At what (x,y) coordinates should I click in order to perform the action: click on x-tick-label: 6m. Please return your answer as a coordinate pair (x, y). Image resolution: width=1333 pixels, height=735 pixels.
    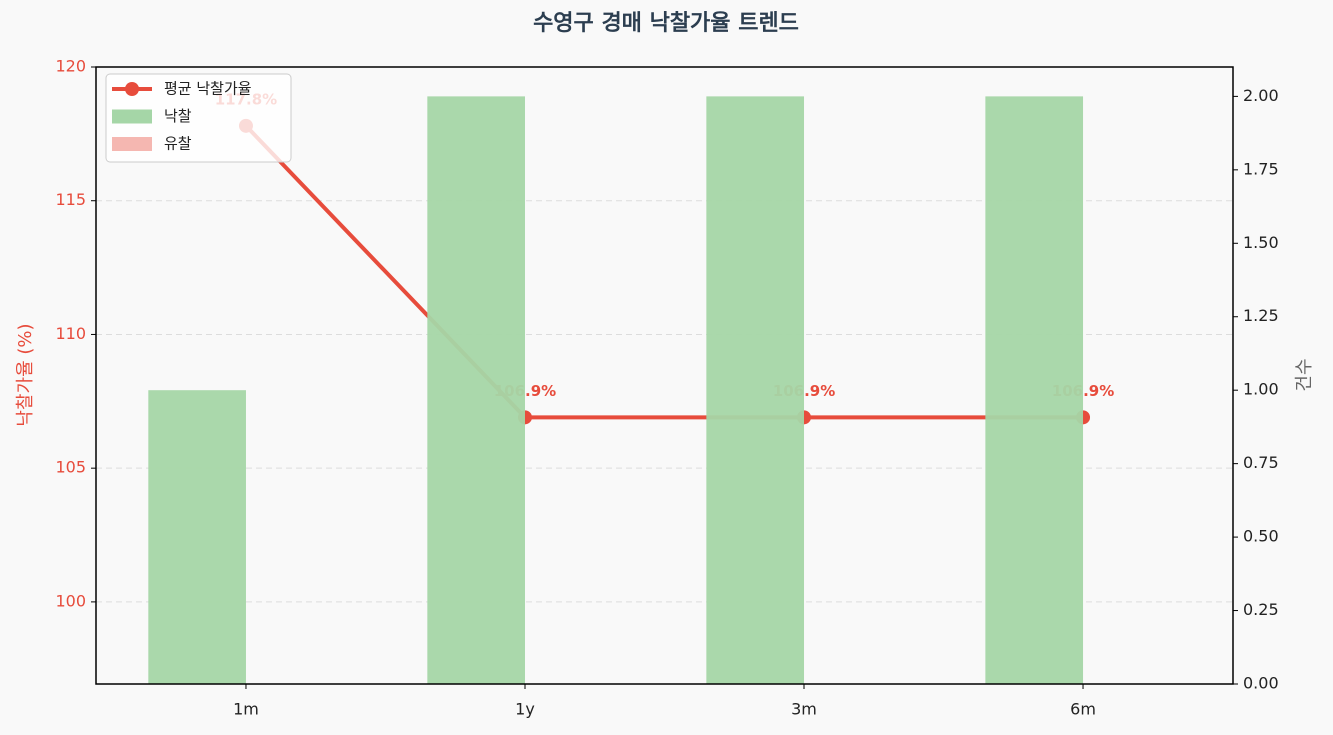
    Looking at the image, I should click on (1083, 709).